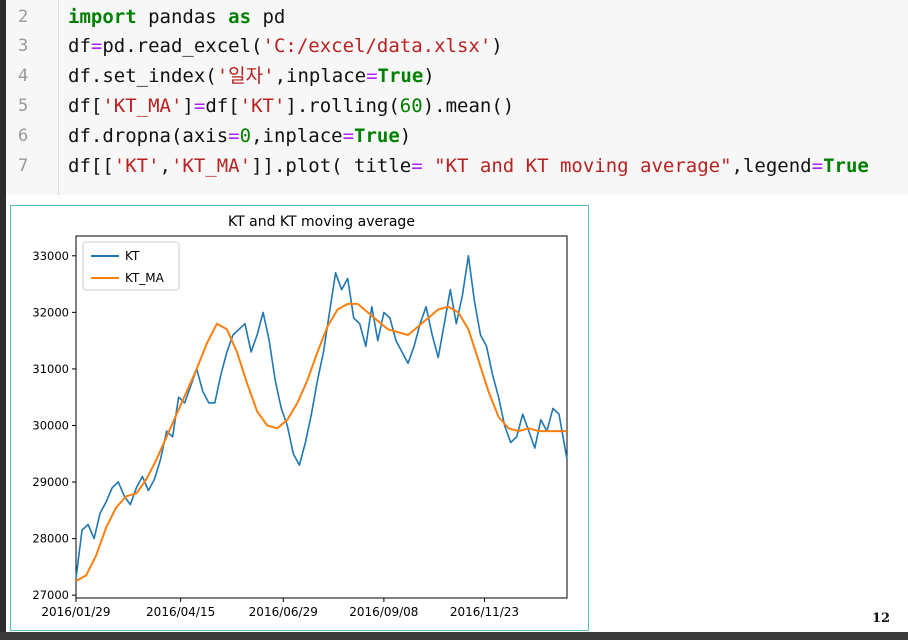  Describe the element at coordinates (50, 595) in the screenshot. I see `y-tick-label: 27000` at that location.